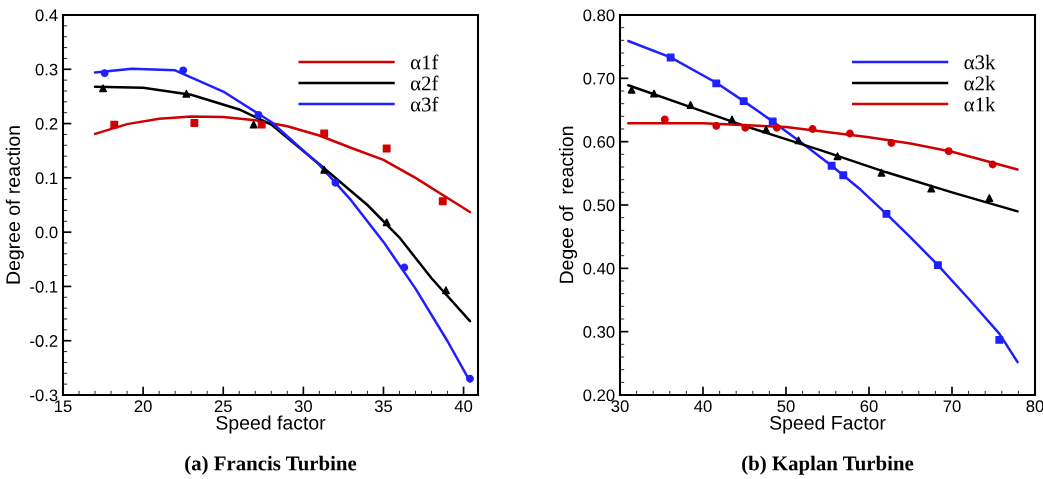 The height and width of the screenshot is (479, 1043). Describe the element at coordinates (424, 62) in the screenshot. I see `legend-label: α1f` at that location.